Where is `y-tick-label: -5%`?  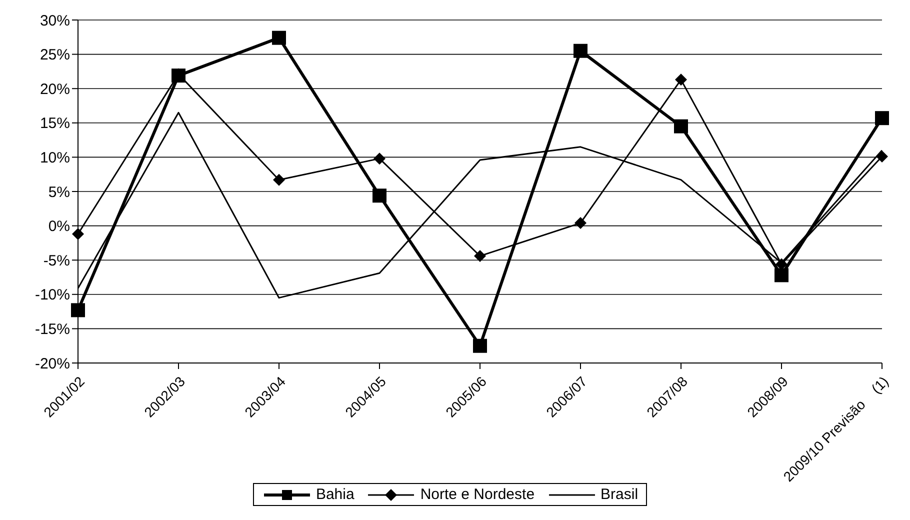
y-tick-label: -5% is located at coordinates (56, 261).